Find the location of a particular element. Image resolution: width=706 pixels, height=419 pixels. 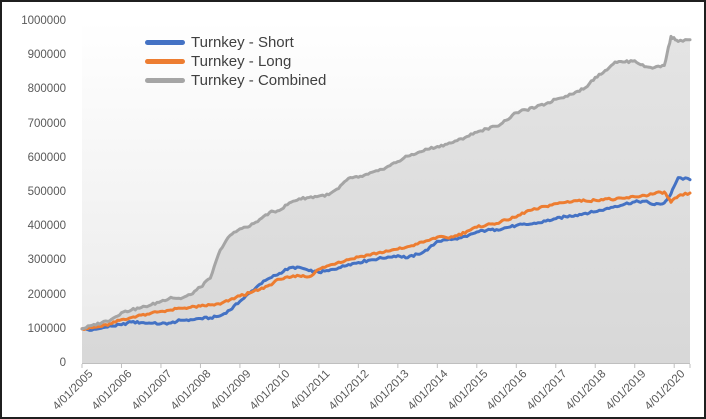

y-axis-tick-label: 100000 is located at coordinates (46, 328).